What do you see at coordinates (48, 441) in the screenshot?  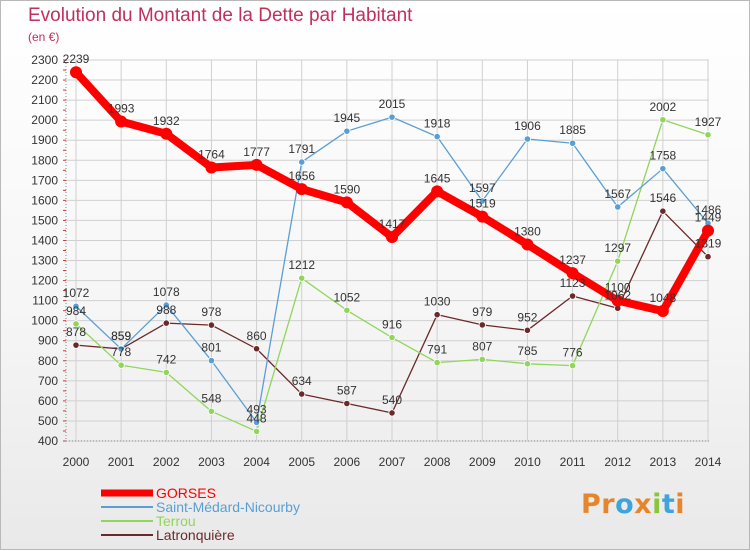 I see `y-tick-label: 400` at bounding box center [48, 441].